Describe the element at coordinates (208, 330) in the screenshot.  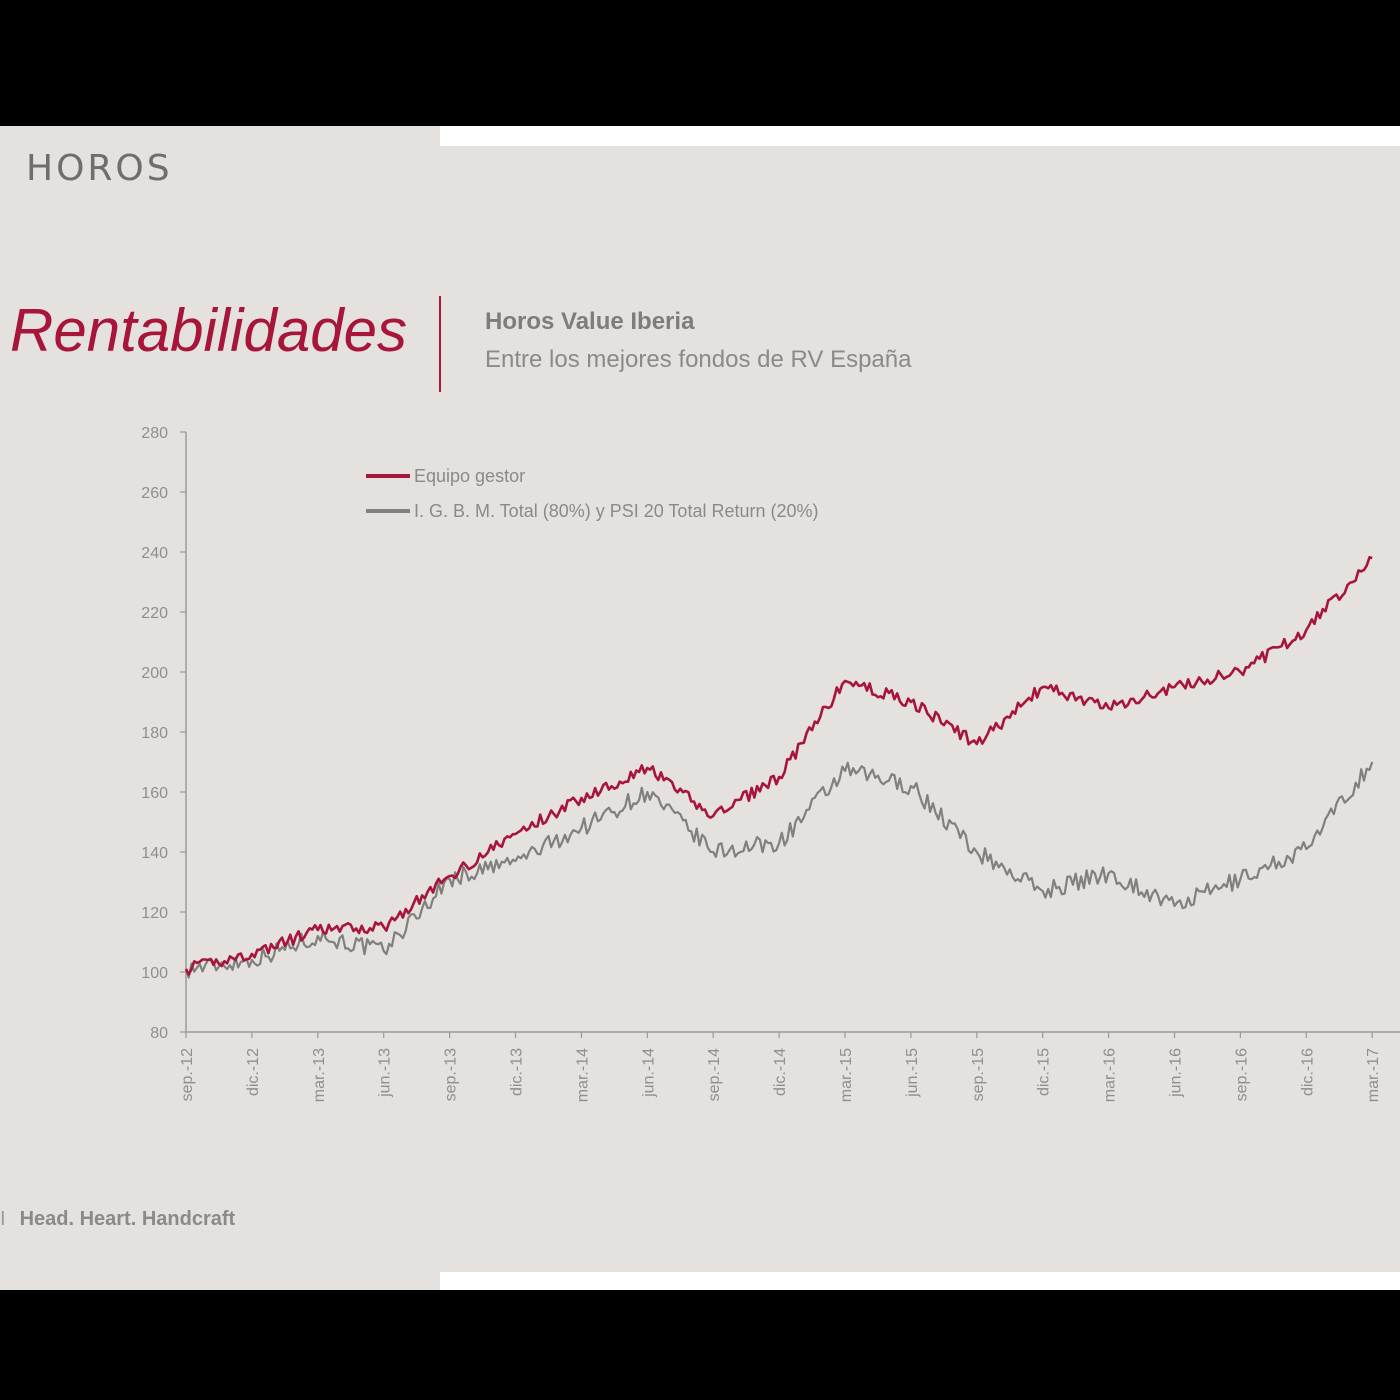
I see `slide-title: Rentabilidades` at that location.